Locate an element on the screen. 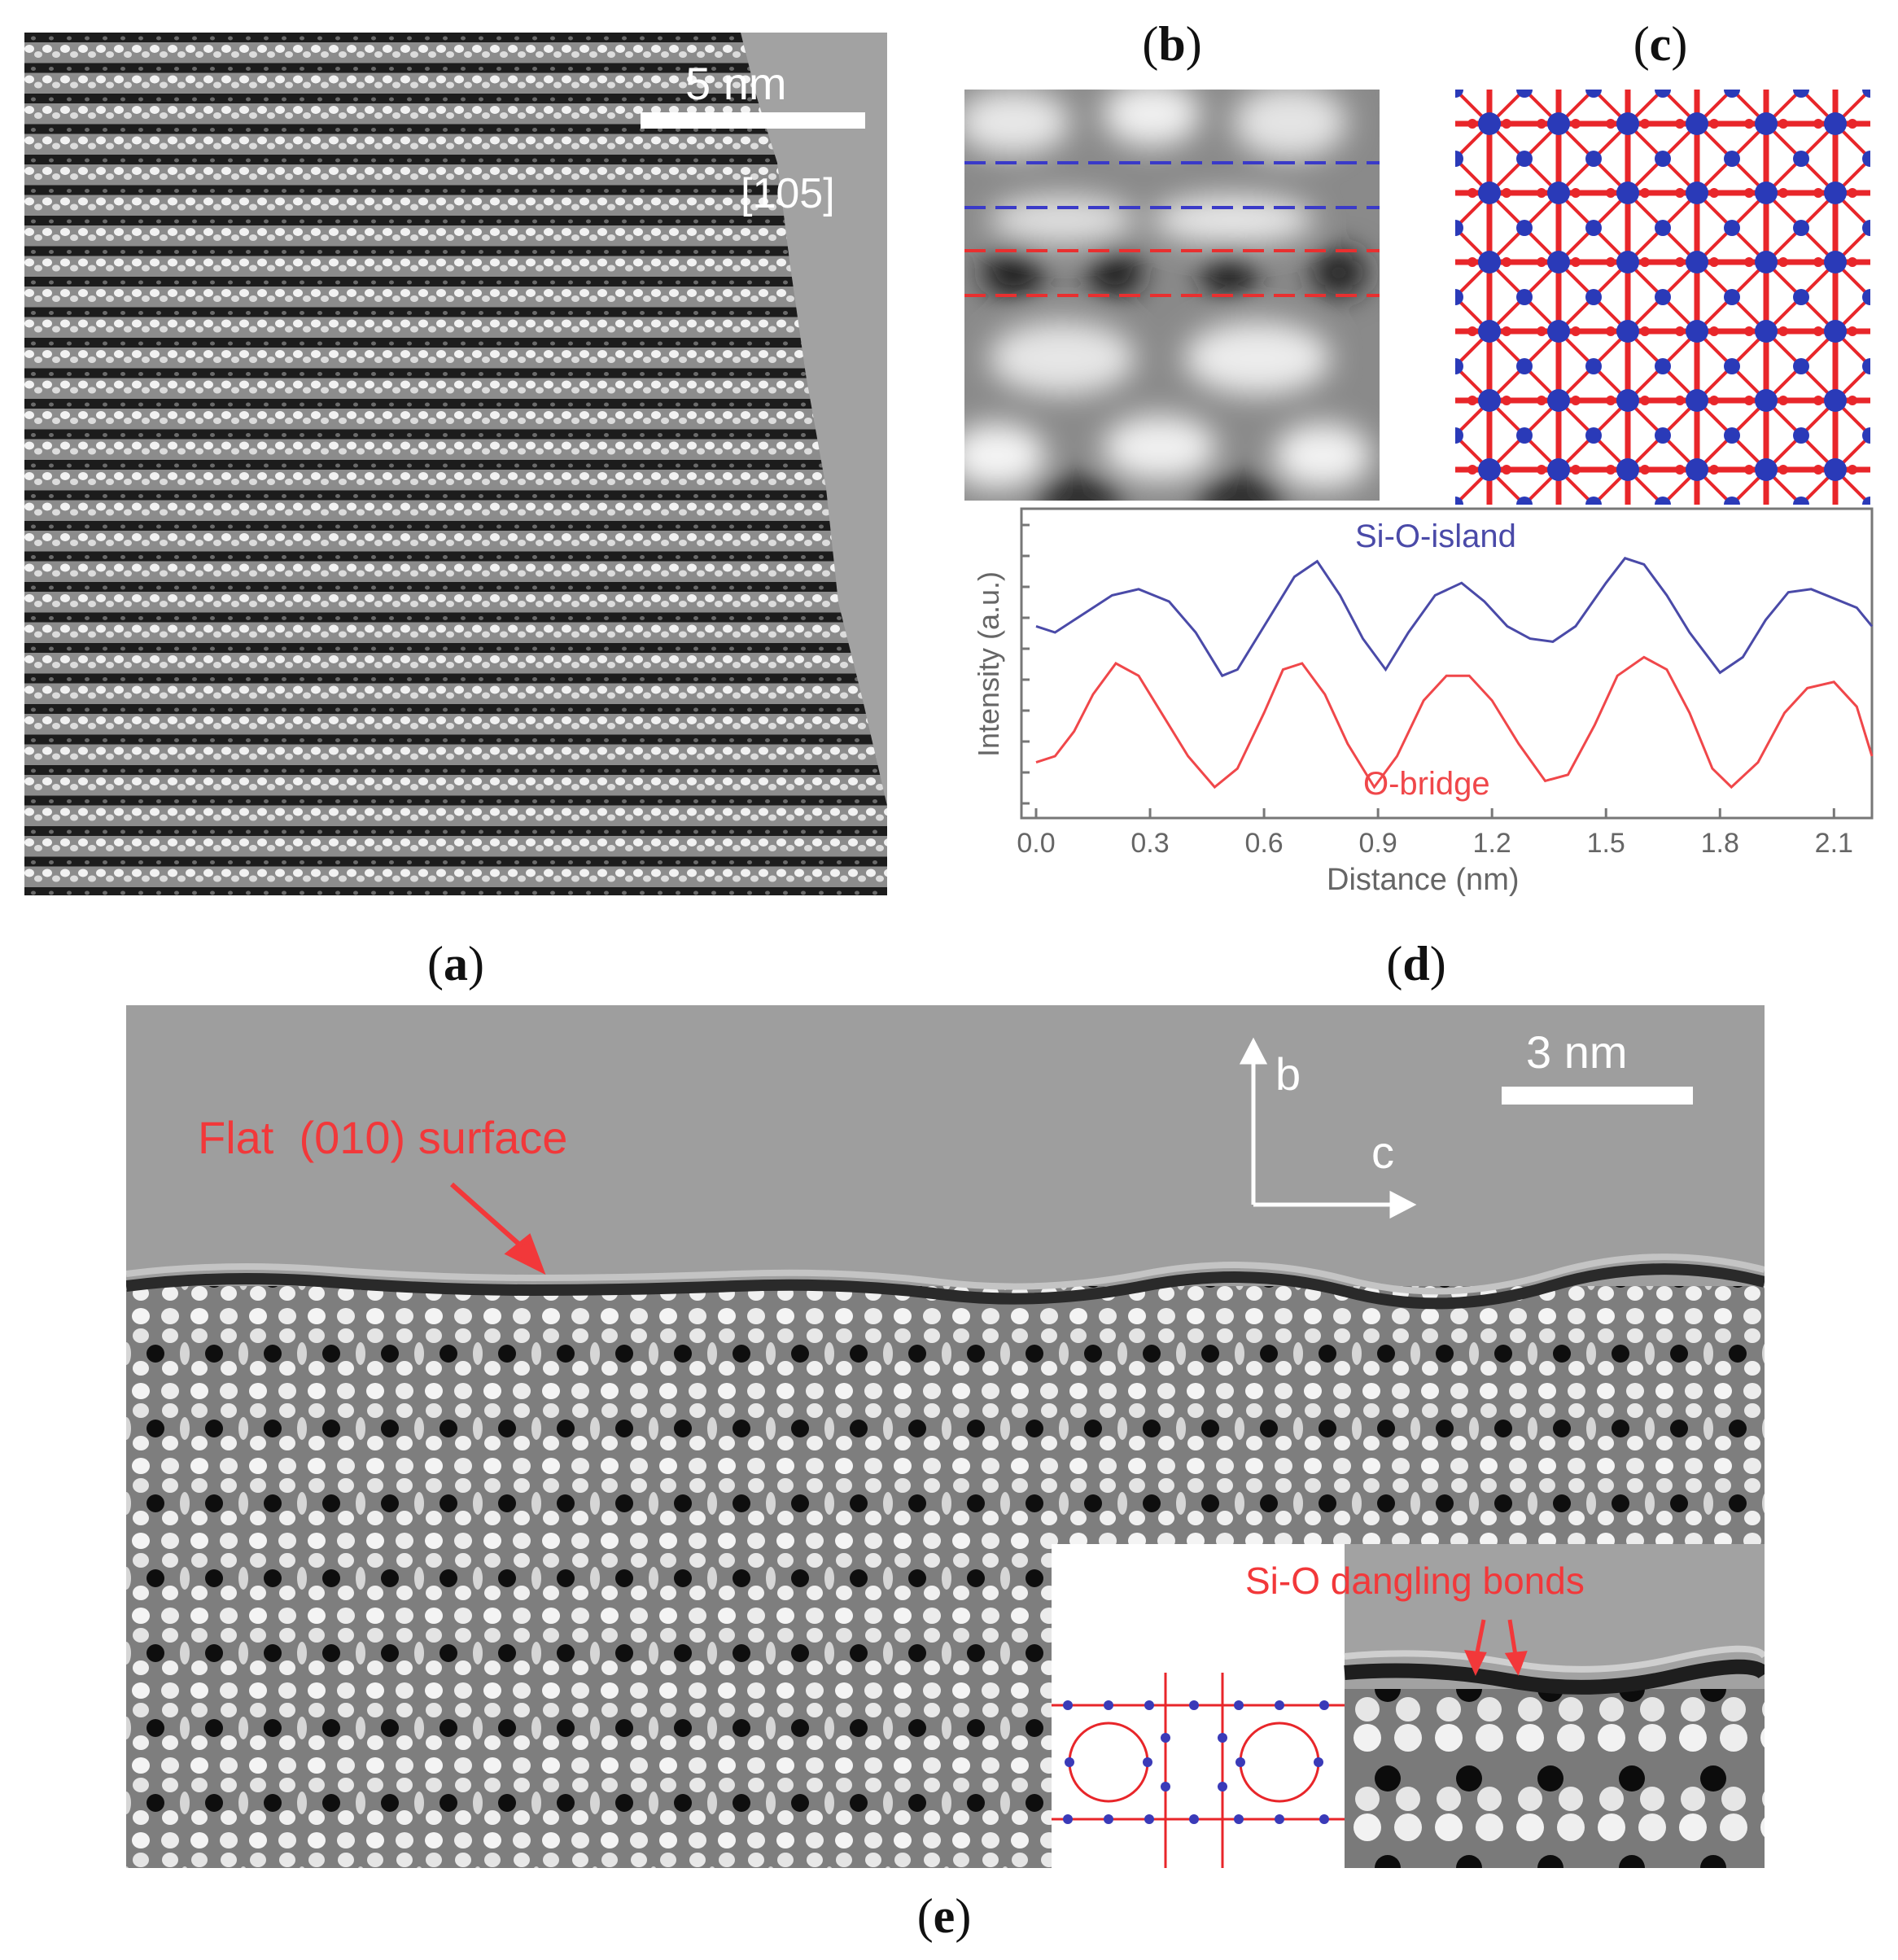 The height and width of the screenshot is (1960, 1898). x-tick-label: 1.8 is located at coordinates (1719, 843).